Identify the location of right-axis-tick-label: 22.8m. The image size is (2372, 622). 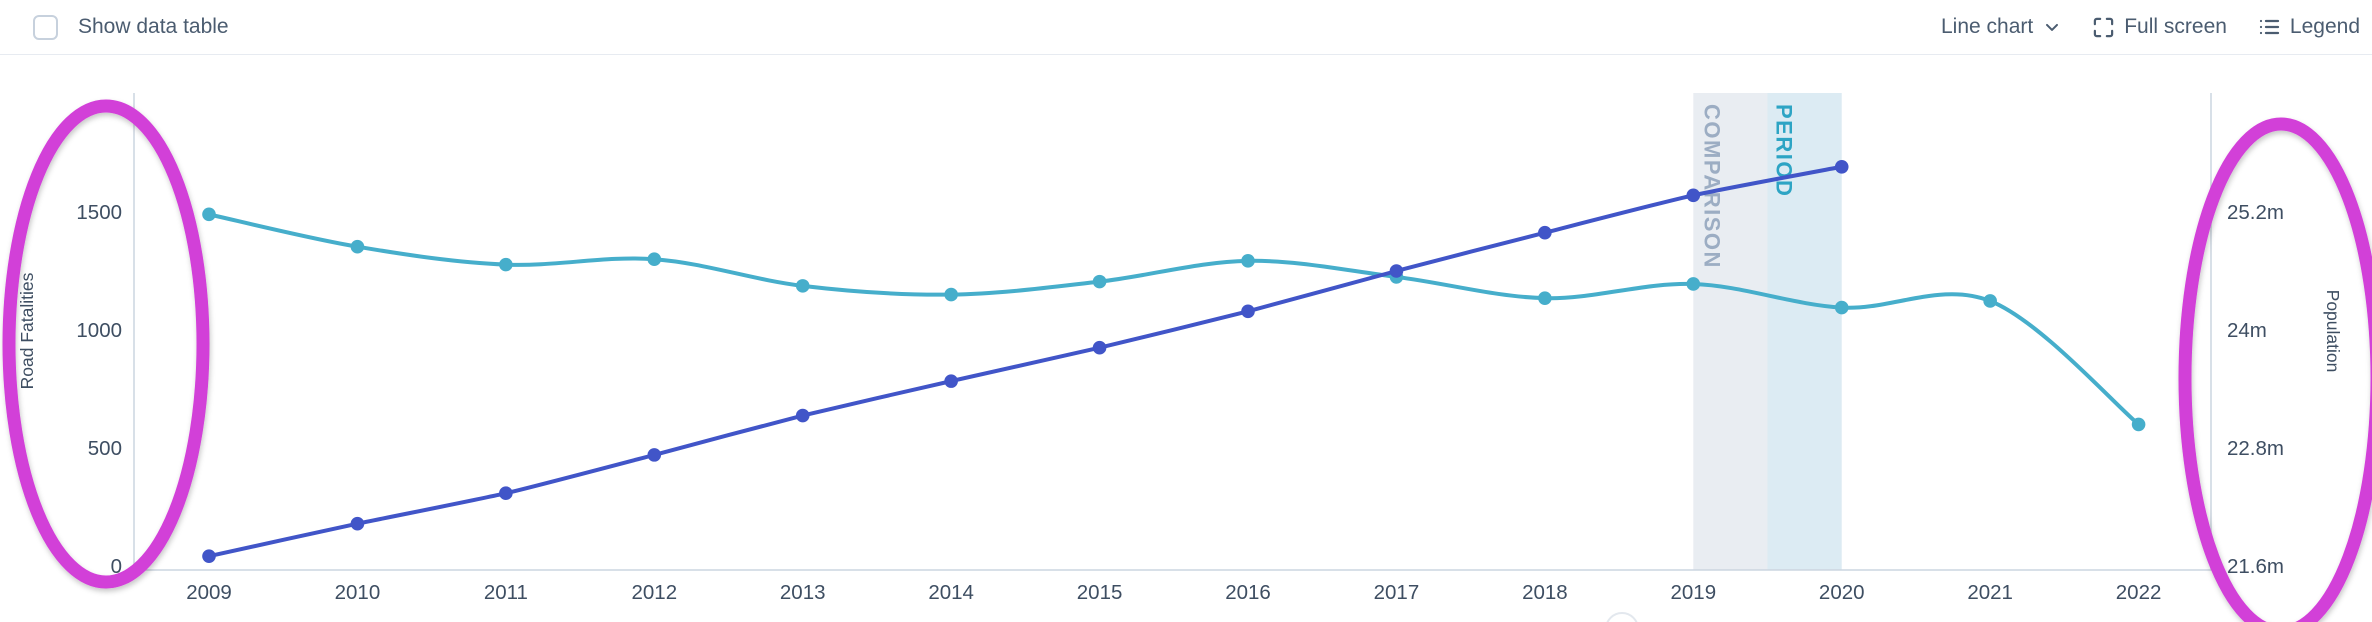
(2255, 448).